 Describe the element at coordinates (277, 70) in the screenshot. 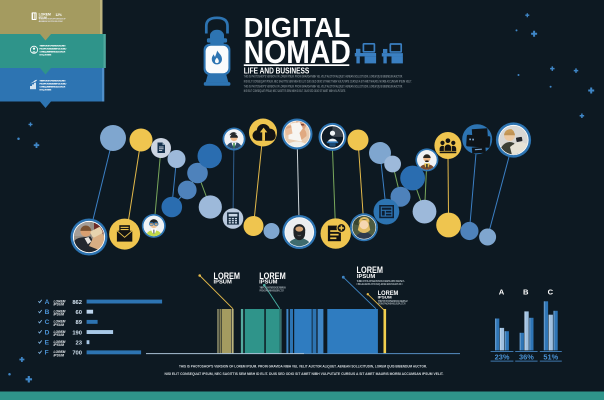

I see `svg-text: LIFE AND BUSINESS` at that location.